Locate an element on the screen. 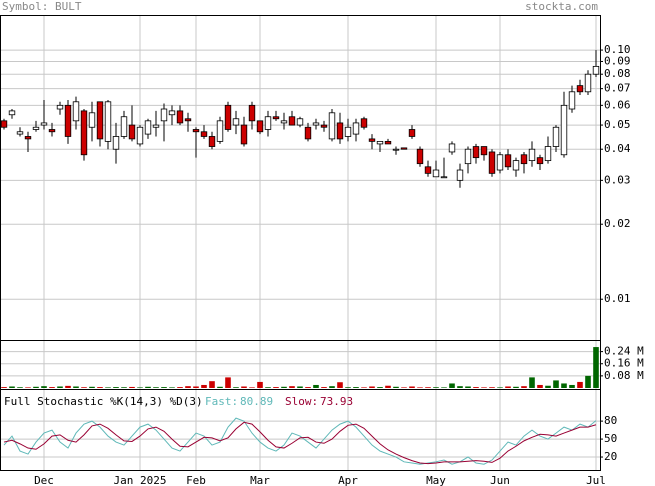 This screenshot has height=486, width=655. x-tick-label: Jul is located at coordinates (596, 480).